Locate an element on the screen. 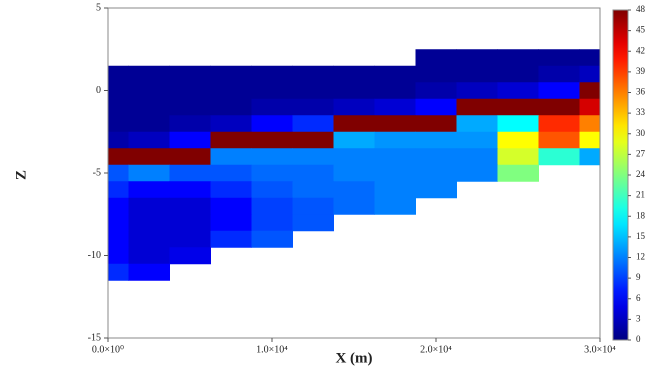 The width and height of the screenshot is (651, 378). colorbar-tick-label: 3 is located at coordinates (638, 318).